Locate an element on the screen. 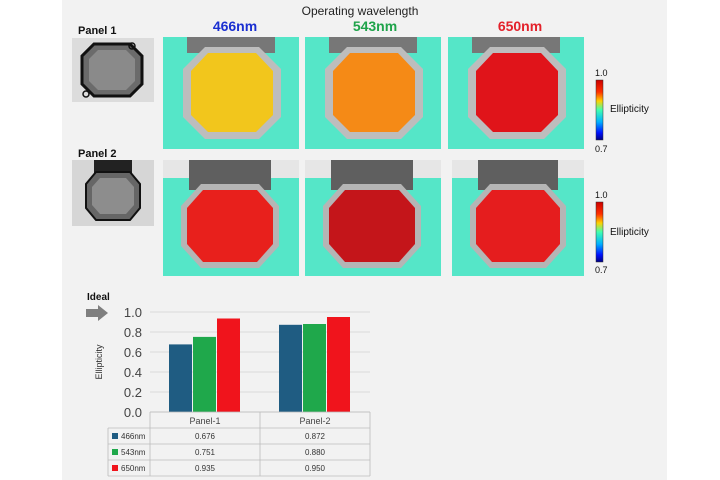 This screenshot has height=480, width=720. wavelength-label-650: 650nm is located at coordinates (520, 26).